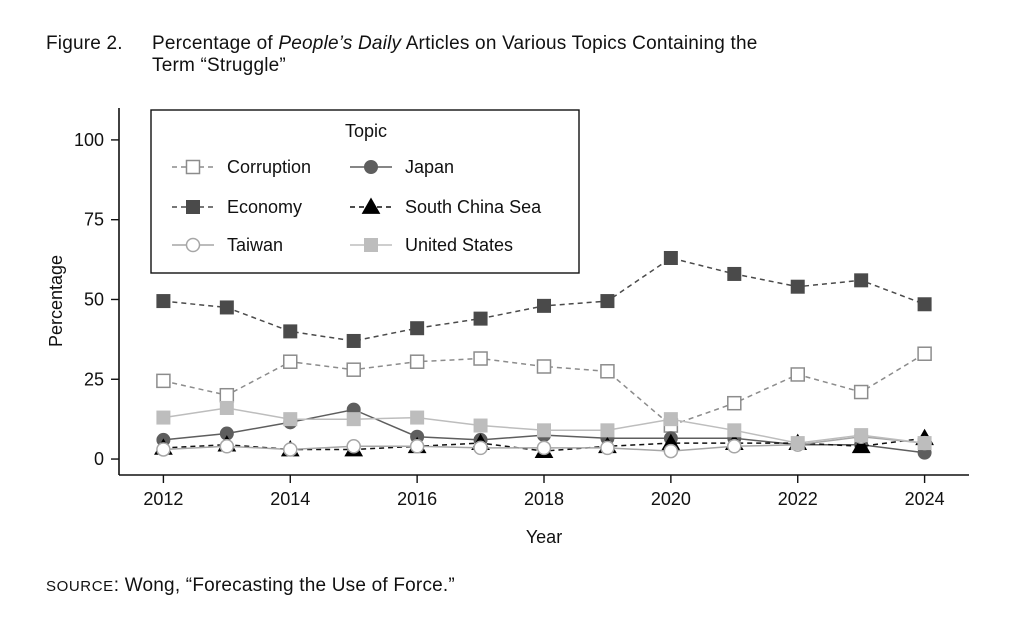  What do you see at coordinates (417, 499) in the screenshot?
I see `x-tick-label-2016: 2016` at bounding box center [417, 499].